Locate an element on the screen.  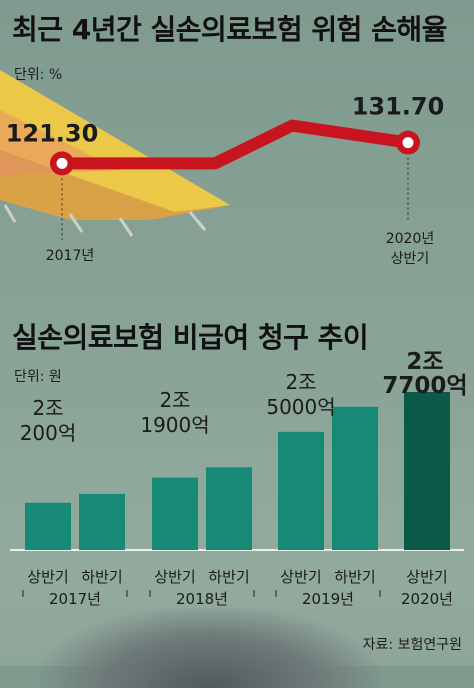
chart1-unit: 단위: % is located at coordinates (38, 75).